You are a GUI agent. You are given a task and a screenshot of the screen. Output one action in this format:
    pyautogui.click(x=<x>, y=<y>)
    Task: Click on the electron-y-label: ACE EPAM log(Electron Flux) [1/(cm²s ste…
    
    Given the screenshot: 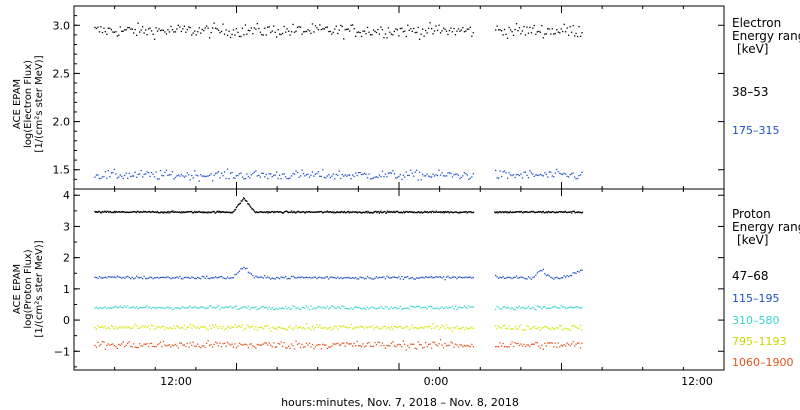 What is the action you would take?
    pyautogui.click(x=28, y=103)
    